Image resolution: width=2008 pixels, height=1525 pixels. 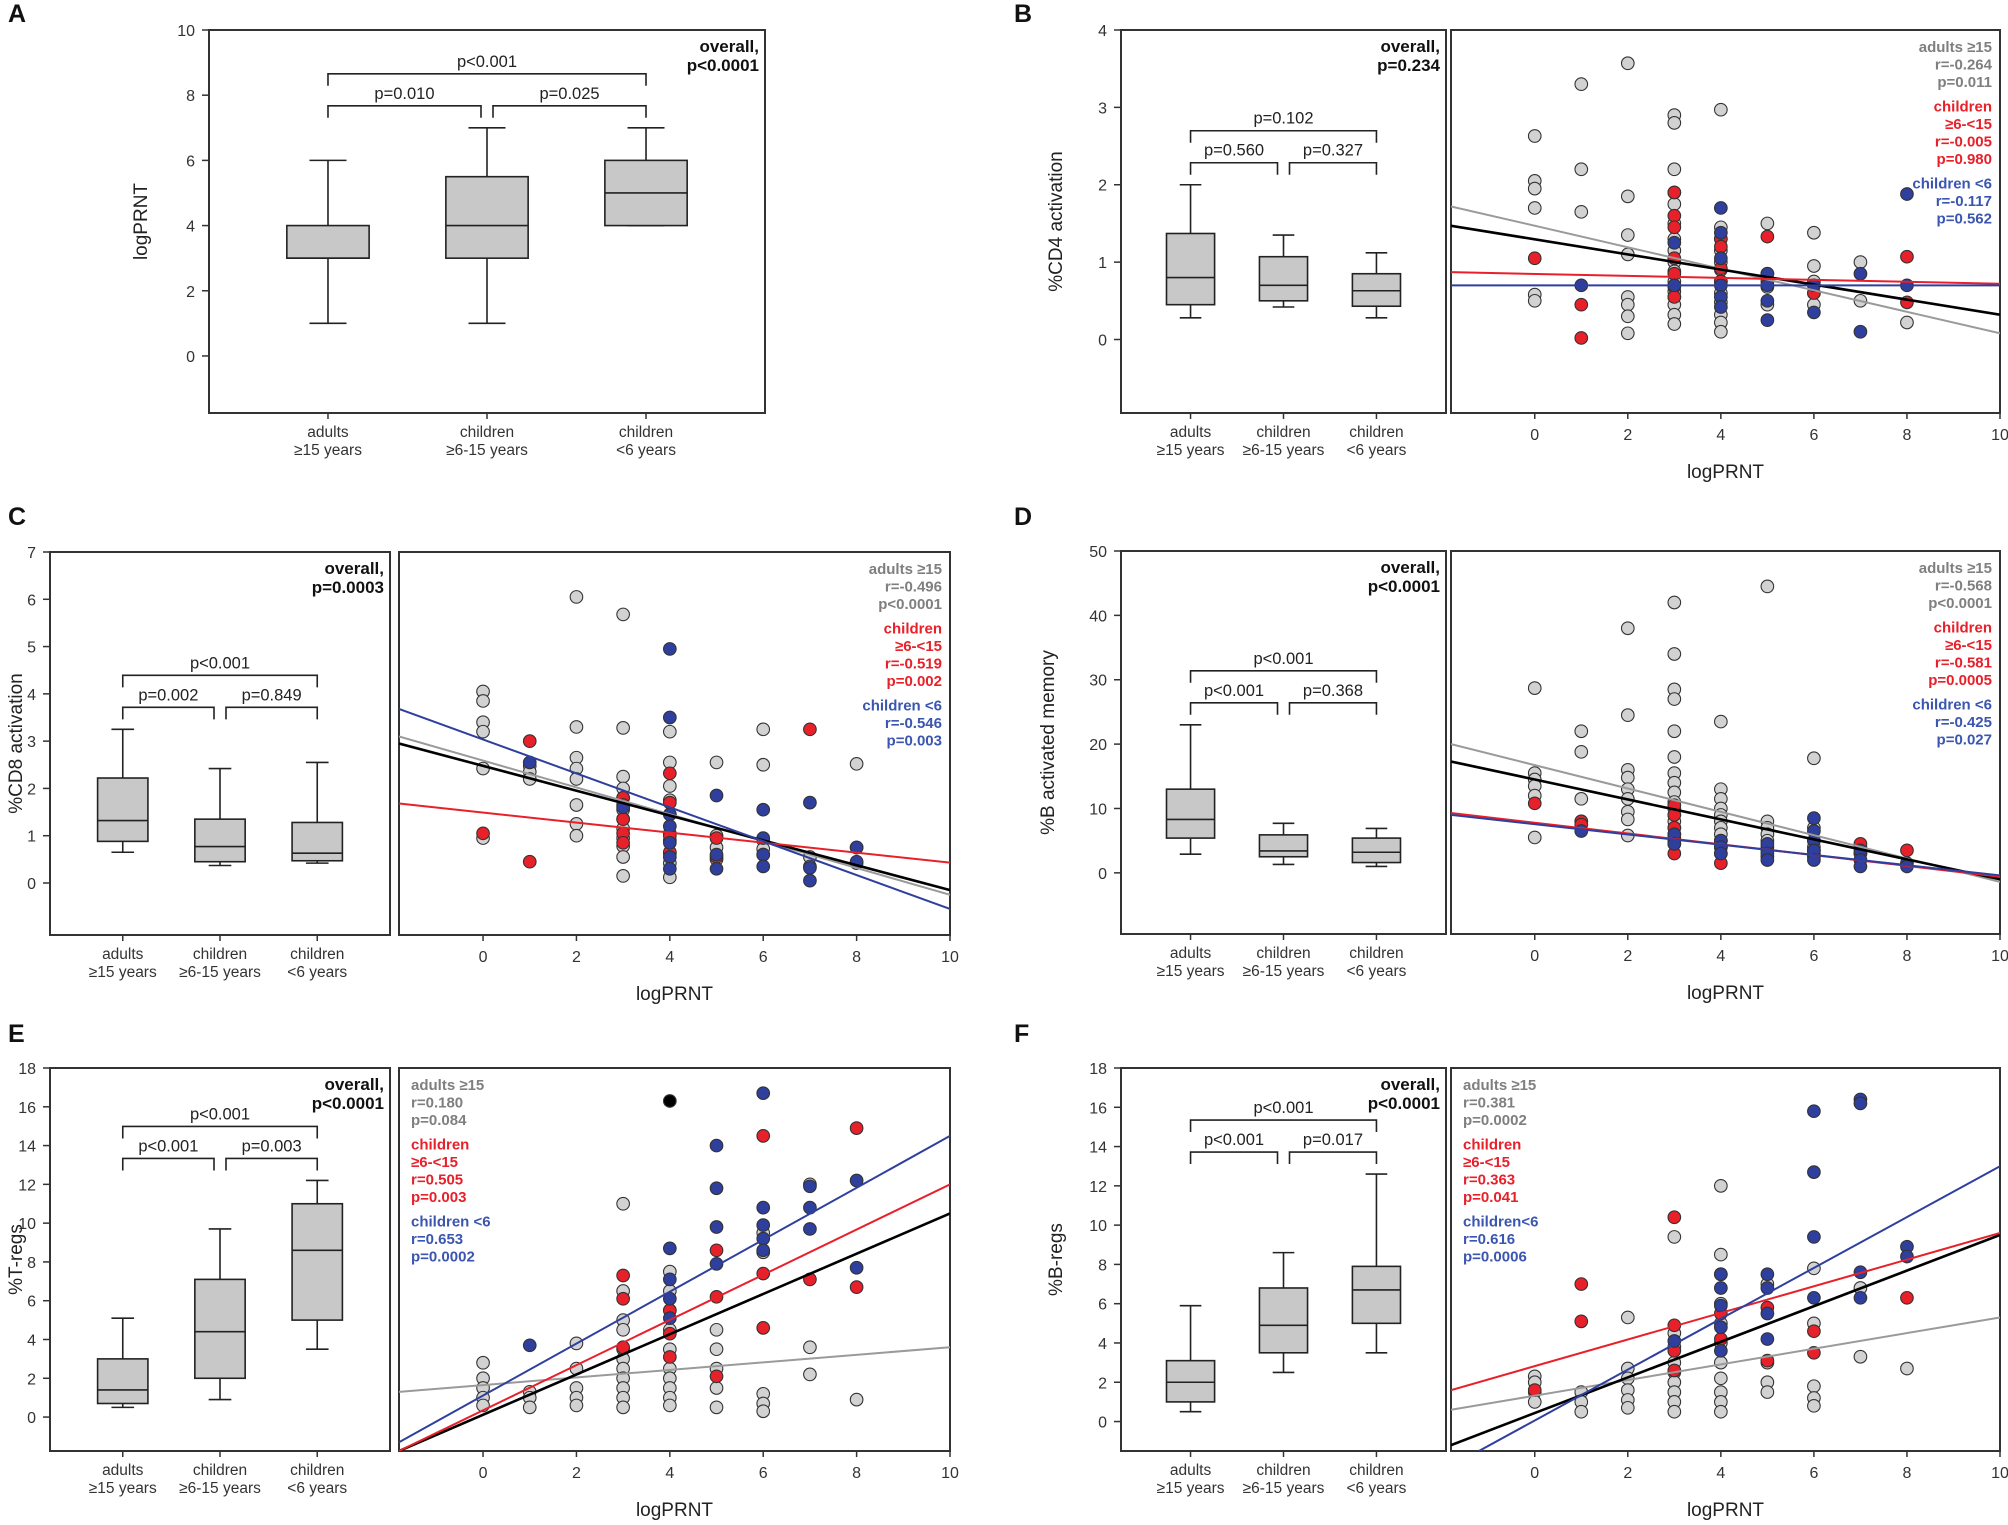 What do you see at coordinates (272, 1146) in the screenshot?
I see `comparison-pvalue: p=0.003` at bounding box center [272, 1146].